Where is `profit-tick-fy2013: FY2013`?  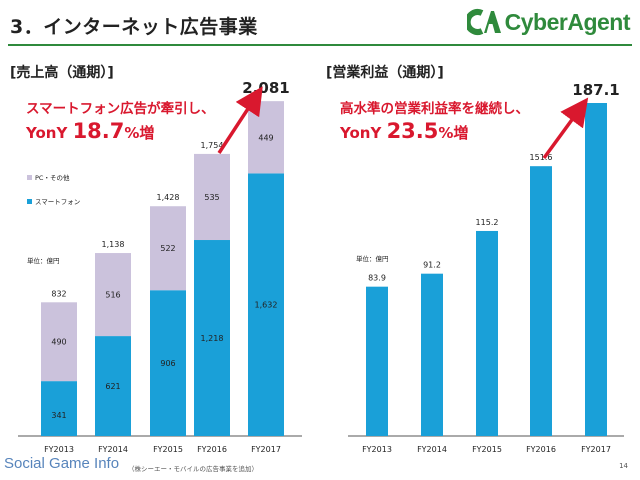
profit-tick-fy2013: FY2013 is located at coordinates (377, 449).